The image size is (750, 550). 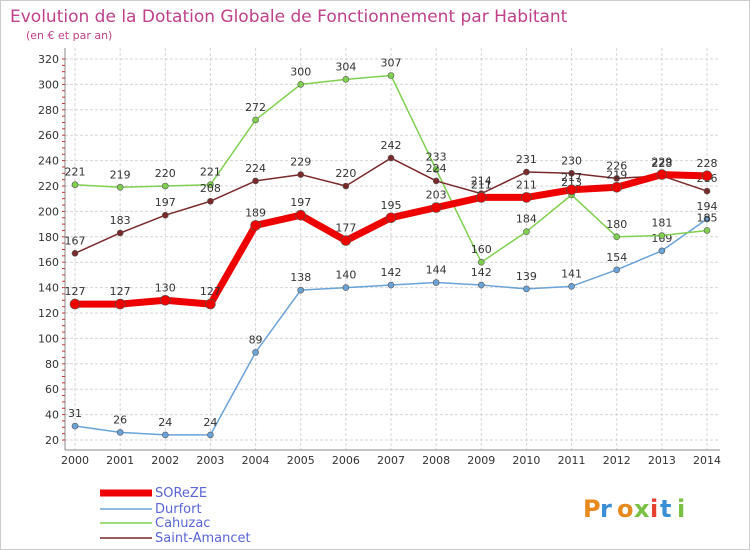 I want to click on logo-letter: t, so click(x=665, y=509).